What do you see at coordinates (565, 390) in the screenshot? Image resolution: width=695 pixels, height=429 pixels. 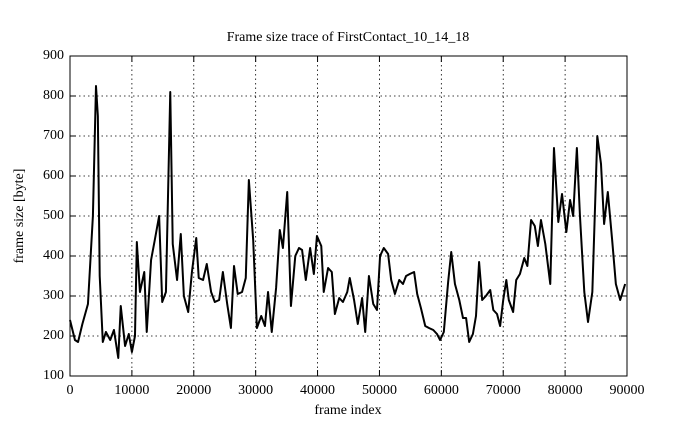 I see `x-tick-label: 80000` at bounding box center [565, 390].